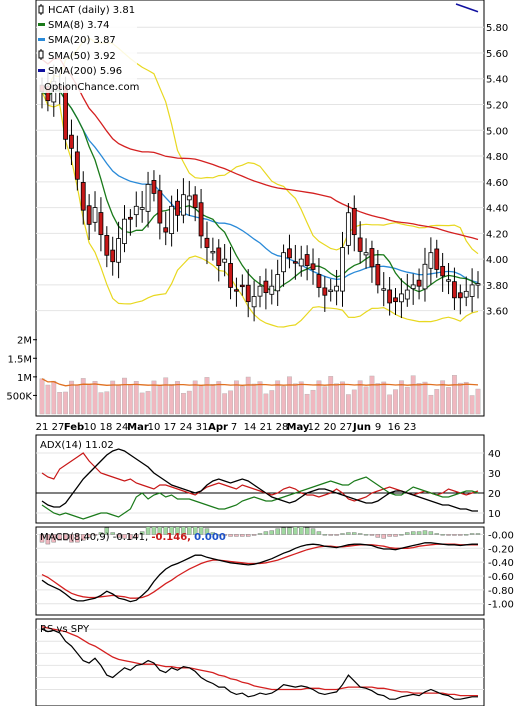 The image size is (526, 706). Describe the element at coordinates (41, 9) in the screenshot. I see `candle-icon` at that location.